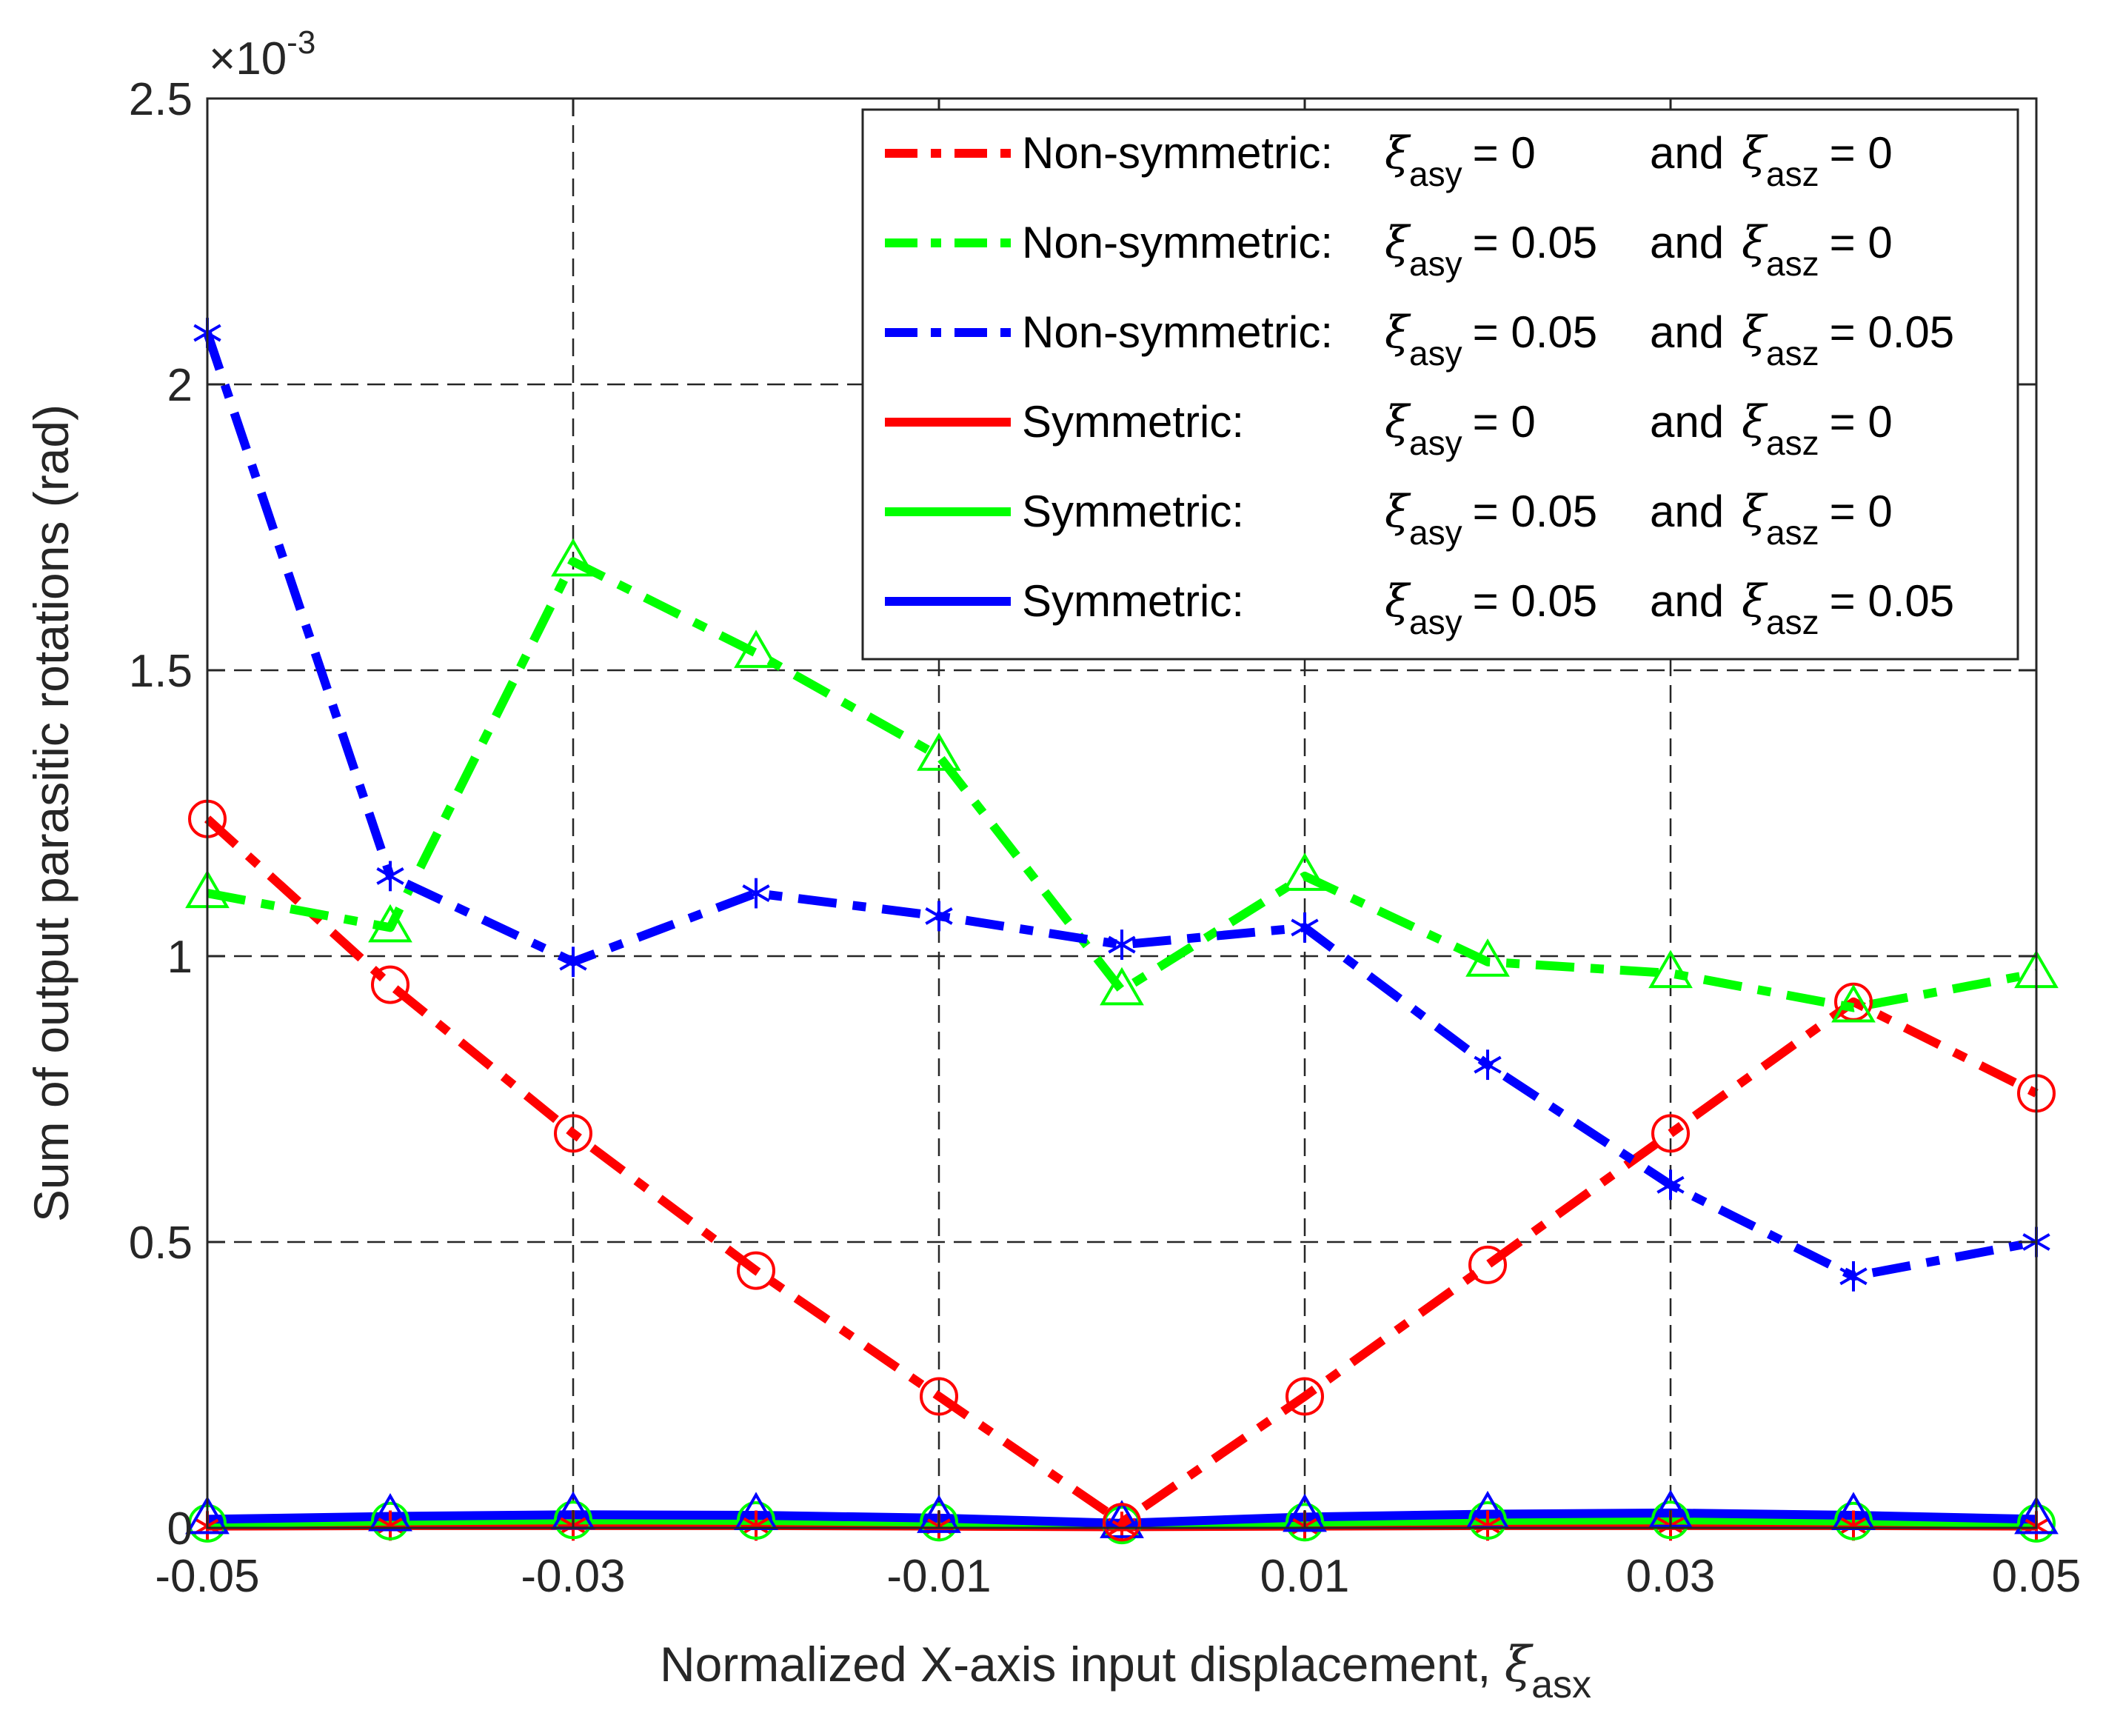 The image size is (2103, 1736). Describe the element at coordinates (180, 385) in the screenshot. I see `y-tick-label: 2` at that location.